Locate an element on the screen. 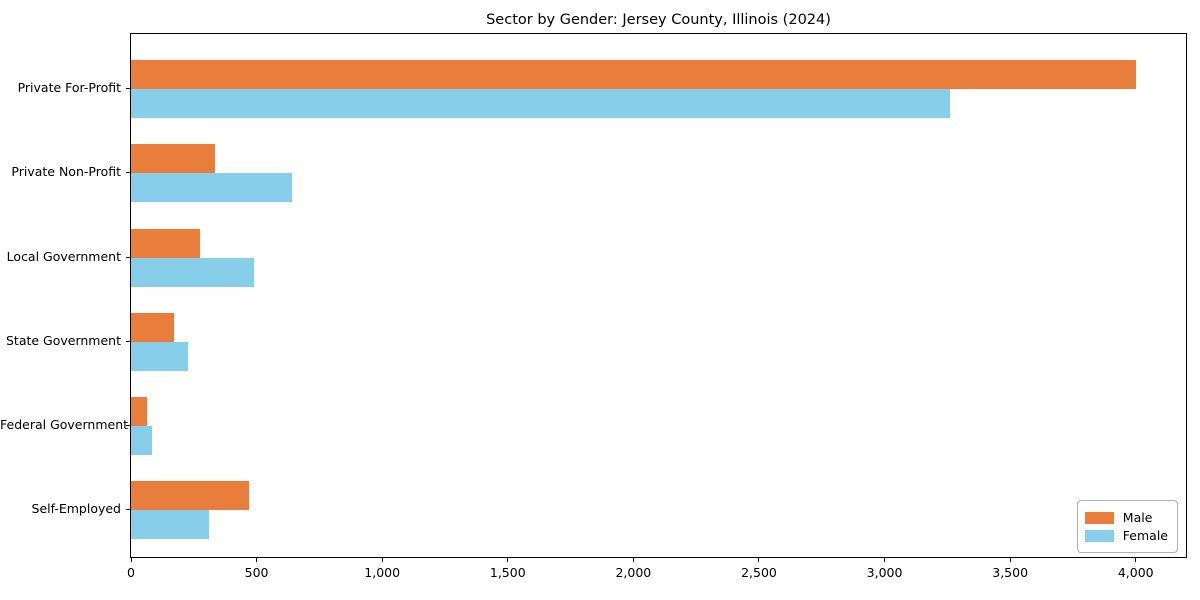  y-tick-label: Federal Government is located at coordinates (64, 425).